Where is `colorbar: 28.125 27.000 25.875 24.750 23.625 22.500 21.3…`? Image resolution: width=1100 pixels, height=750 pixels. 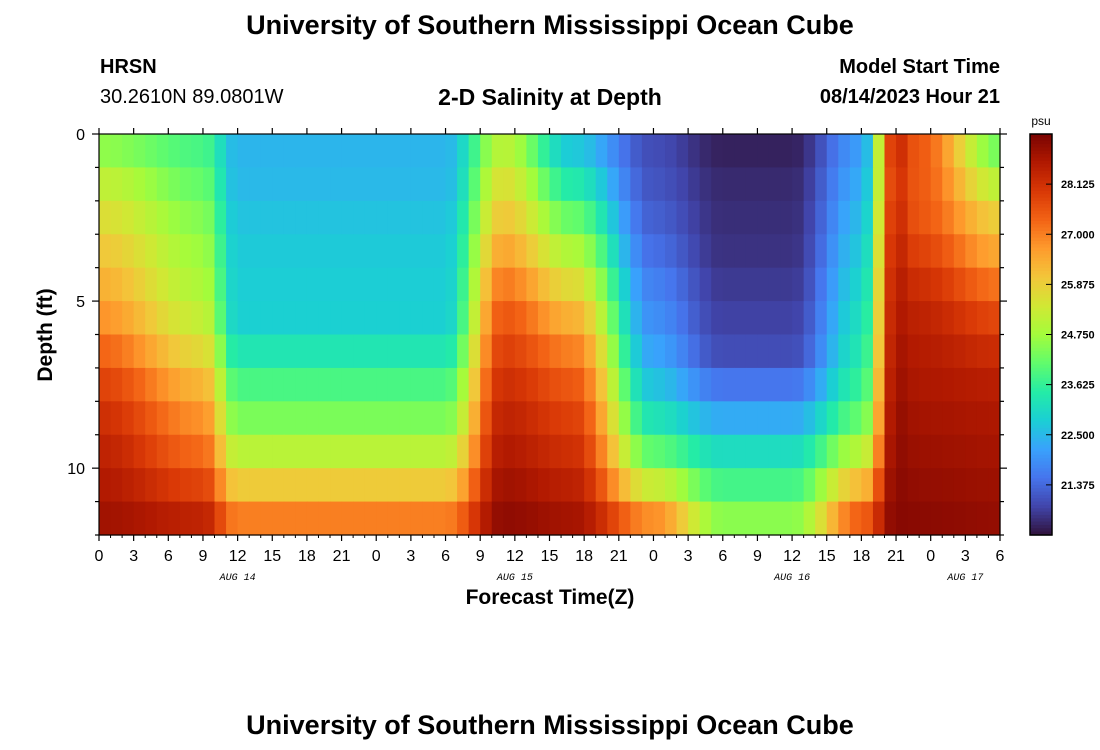 colorbar: 28.125 27.000 25.875 24.750 23.625 22.500 21.3… is located at coordinates (1062, 334).